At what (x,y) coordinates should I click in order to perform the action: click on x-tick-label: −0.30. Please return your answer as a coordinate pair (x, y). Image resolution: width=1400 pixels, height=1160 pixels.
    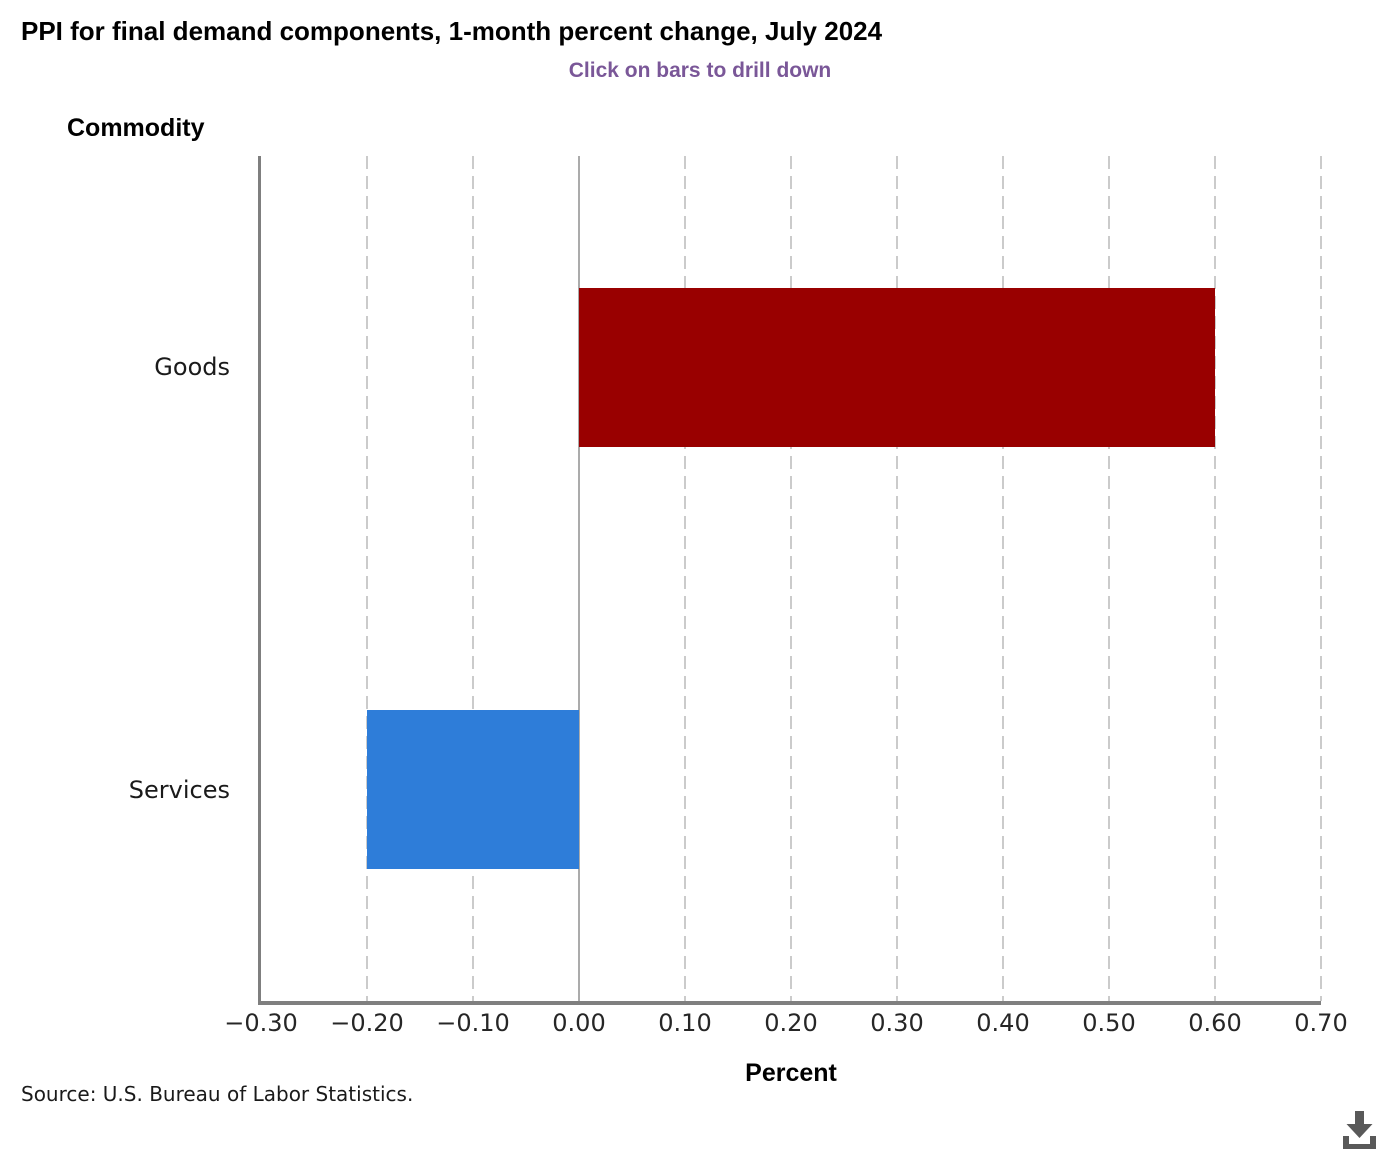
    Looking at the image, I should click on (261, 1023).